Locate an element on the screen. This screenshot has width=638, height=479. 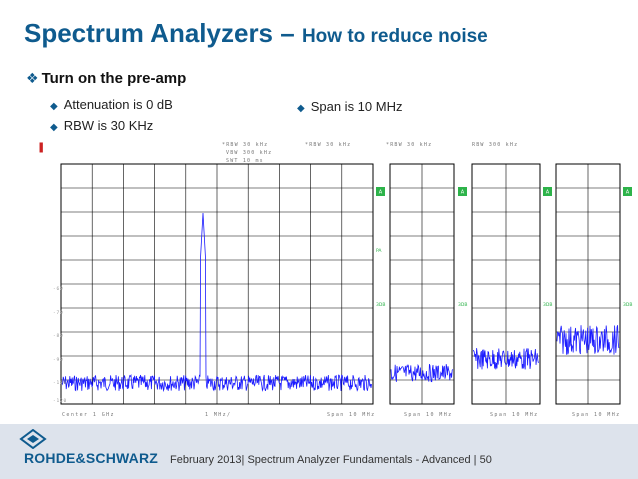
company-logo: ROHDE&SCHWARZ is located at coordinates (91, 458).